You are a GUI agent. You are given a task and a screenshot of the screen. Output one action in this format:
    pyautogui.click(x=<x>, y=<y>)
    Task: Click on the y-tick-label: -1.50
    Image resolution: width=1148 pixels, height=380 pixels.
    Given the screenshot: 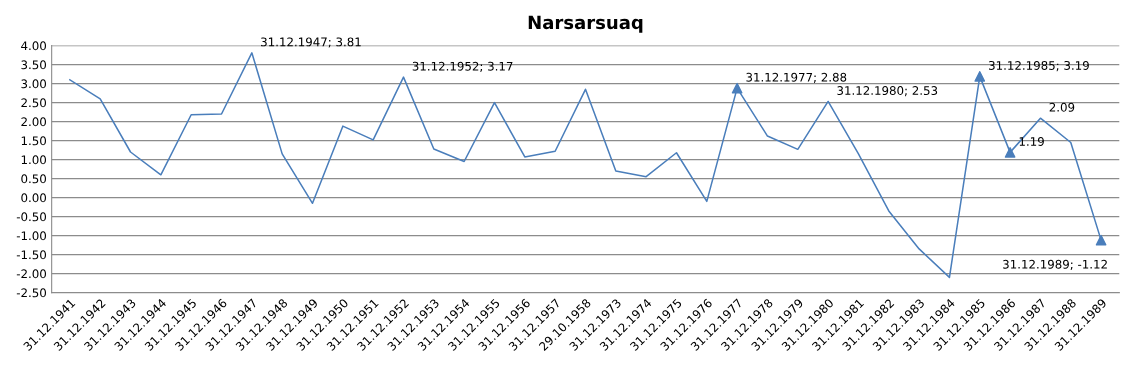 What is the action you would take?
    pyautogui.click(x=31, y=255)
    